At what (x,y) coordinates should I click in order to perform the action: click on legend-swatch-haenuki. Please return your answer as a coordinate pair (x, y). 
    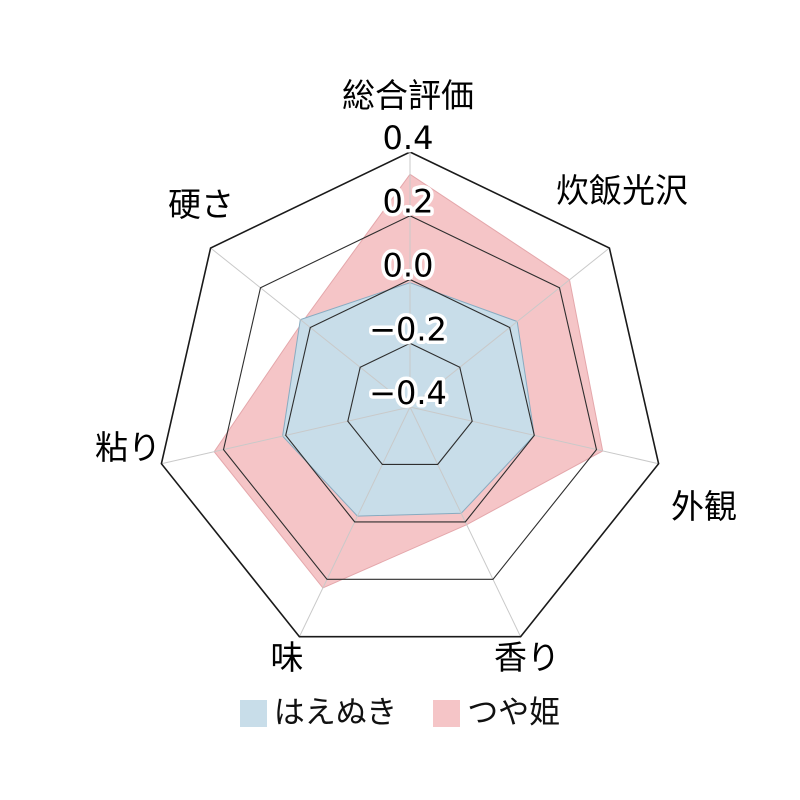
    Looking at the image, I should click on (253, 713).